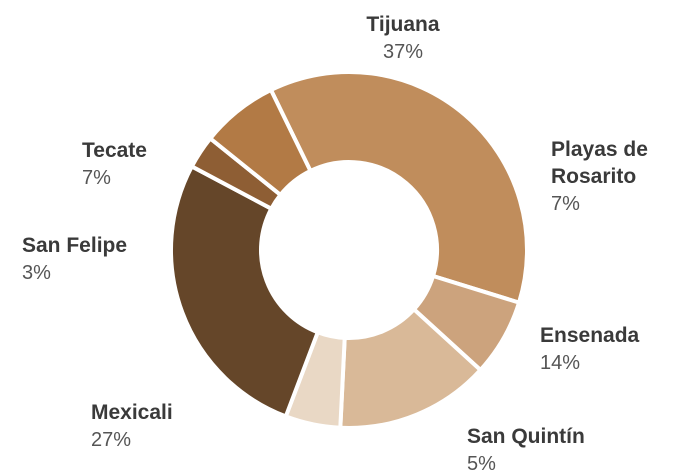 The width and height of the screenshot is (681, 474). I want to click on value-label-san-felipe: 3%, so click(36, 273).